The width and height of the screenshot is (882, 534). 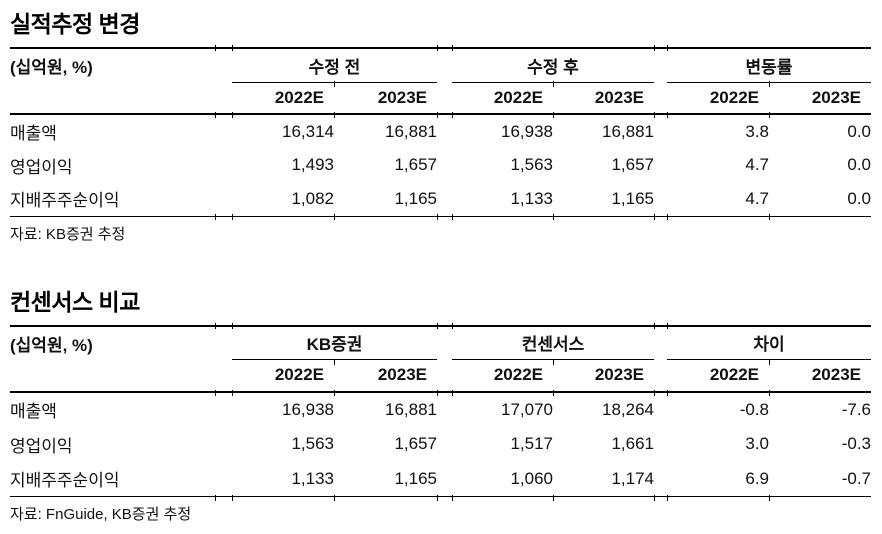 I want to click on cell-value: 1,493, so click(x=312, y=164).